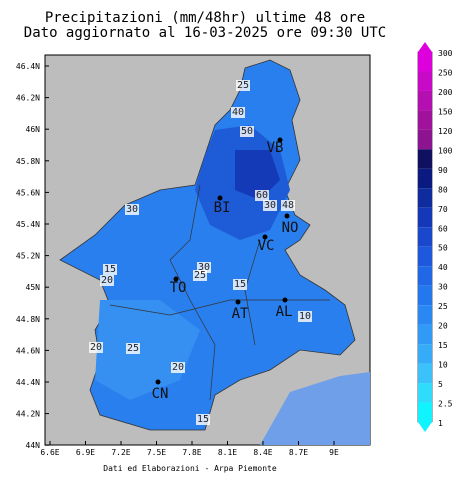 This screenshot has width=460, height=488. Describe the element at coordinates (290, 228) in the screenshot. I see `city-label: NO` at that location.